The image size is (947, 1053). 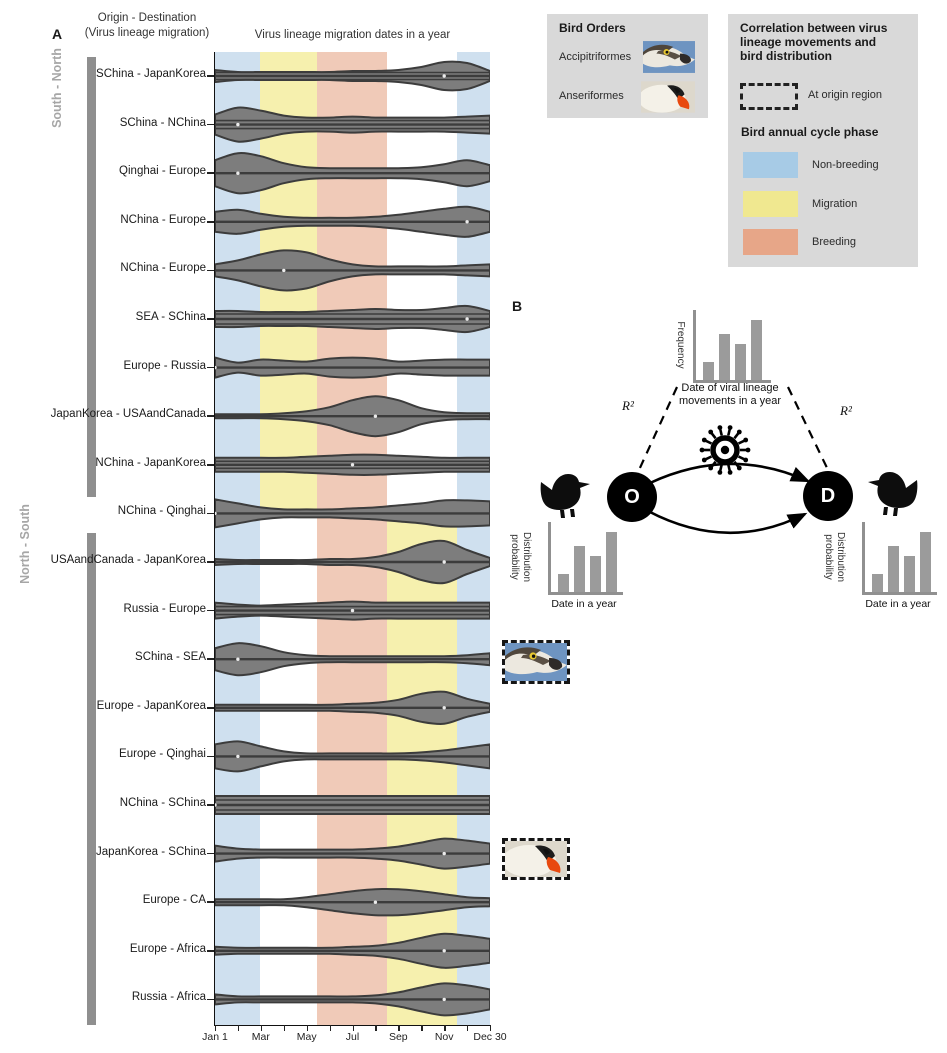 What do you see at coordinates (147, 33) in the screenshot?
I see `yaxis-title-line2: (Virus lineage migration)` at bounding box center [147, 33].